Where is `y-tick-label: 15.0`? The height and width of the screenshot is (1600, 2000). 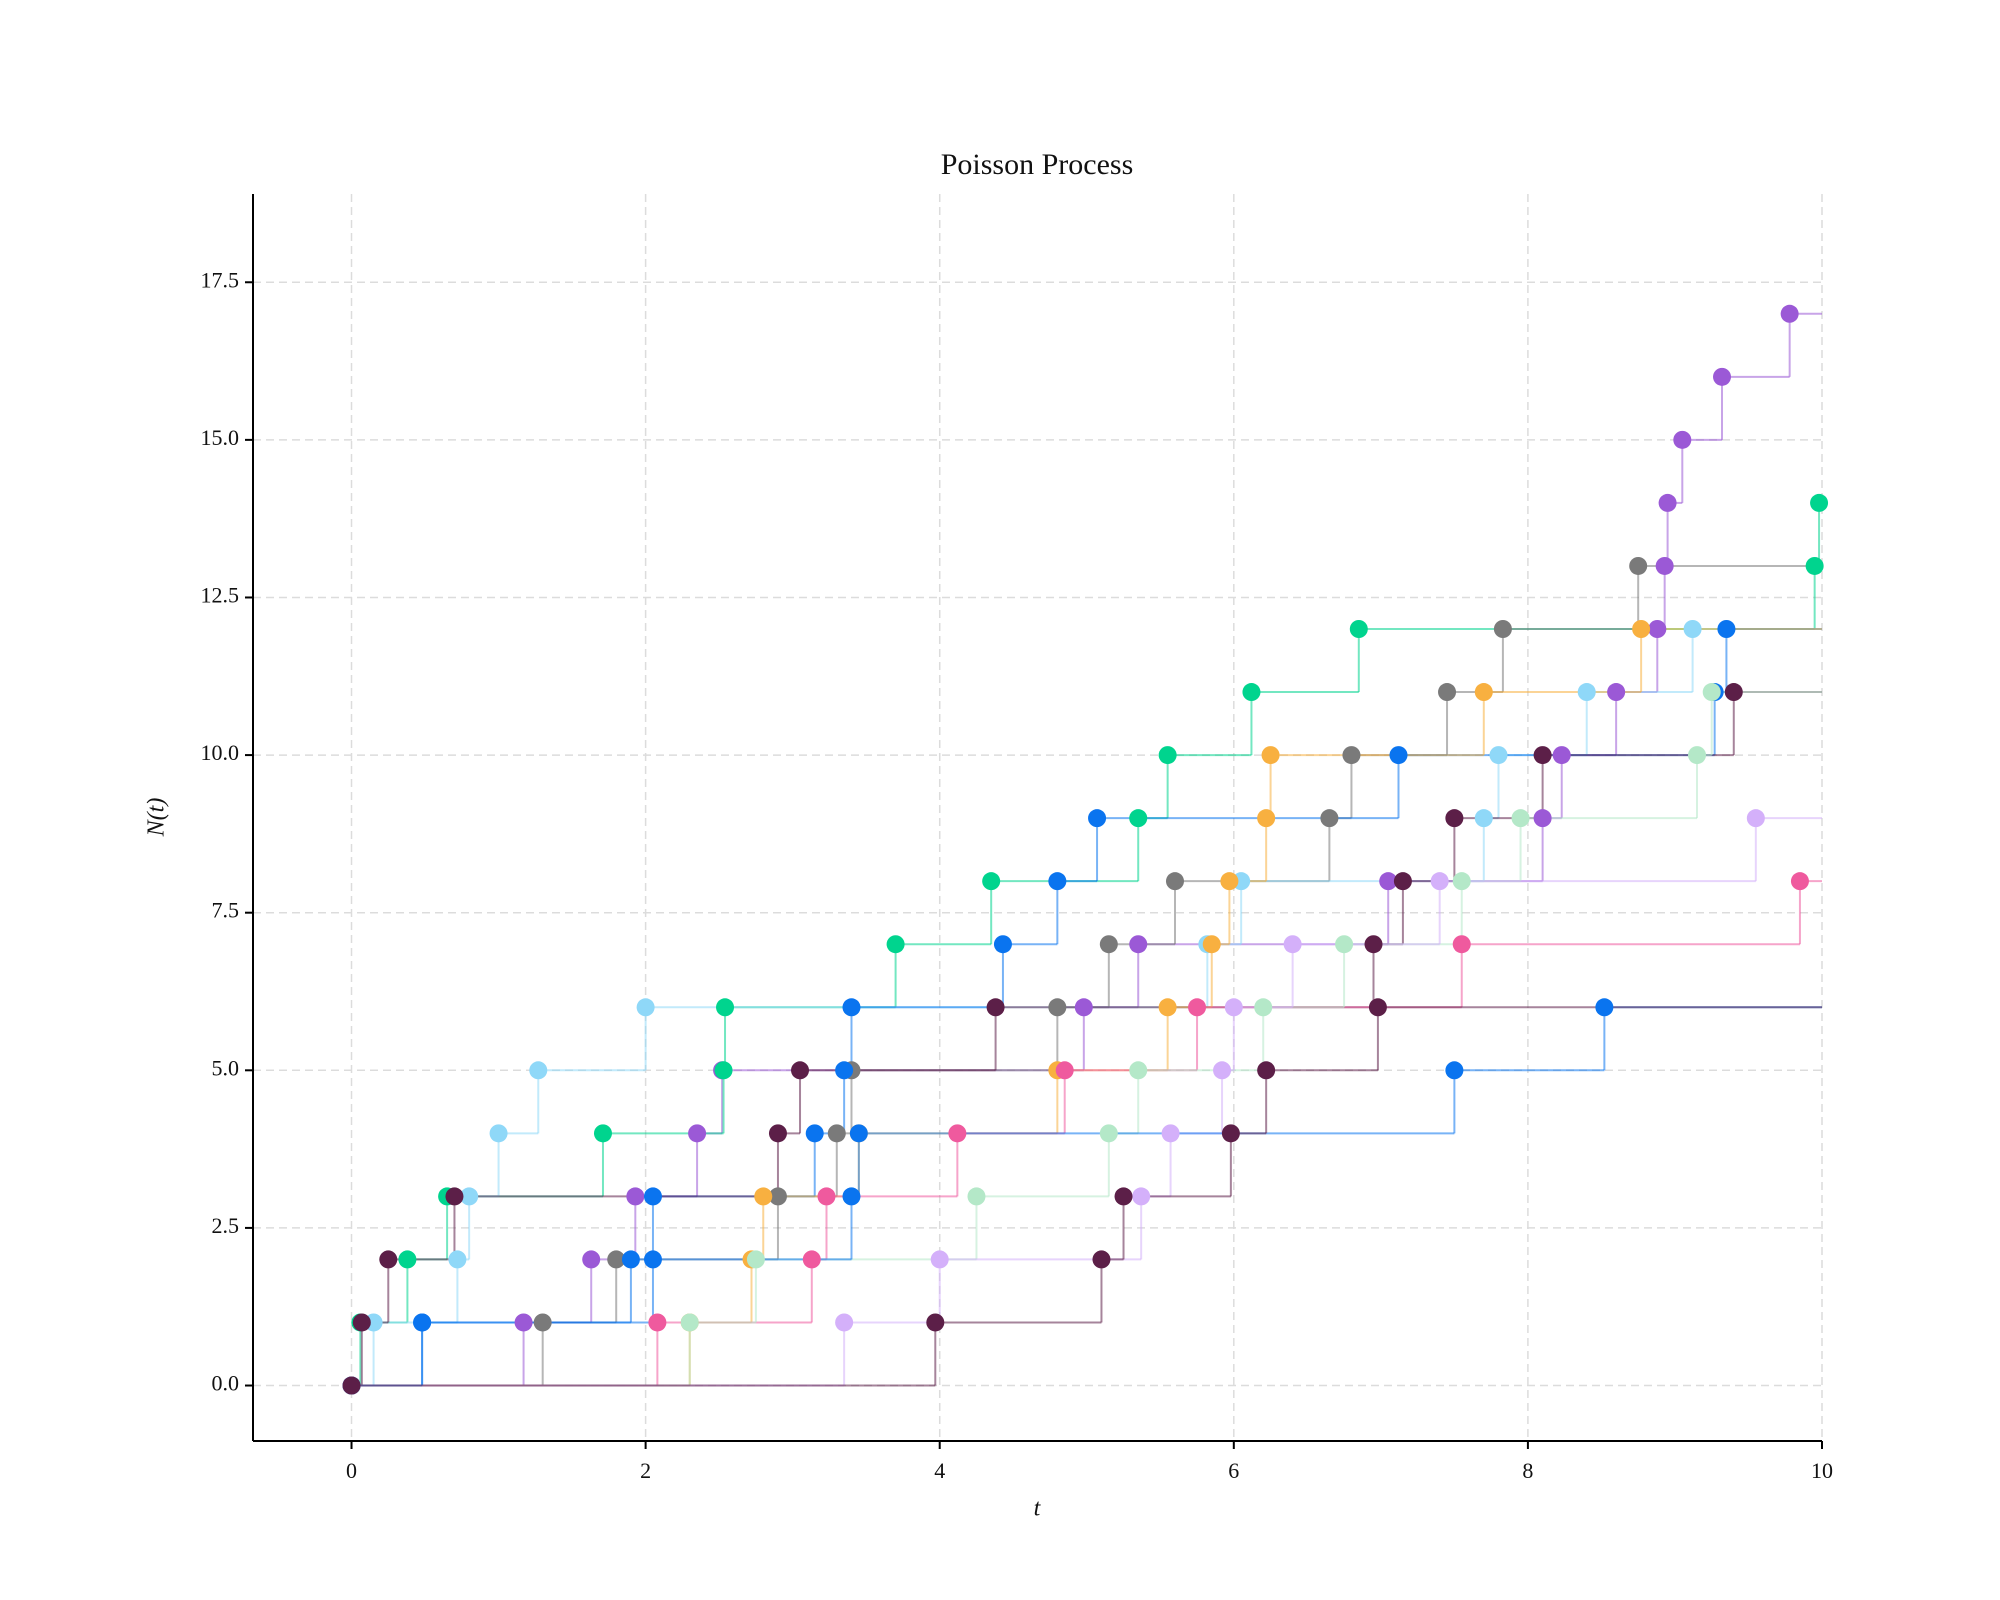 y-tick-label: 15.0 is located at coordinates (220, 437).